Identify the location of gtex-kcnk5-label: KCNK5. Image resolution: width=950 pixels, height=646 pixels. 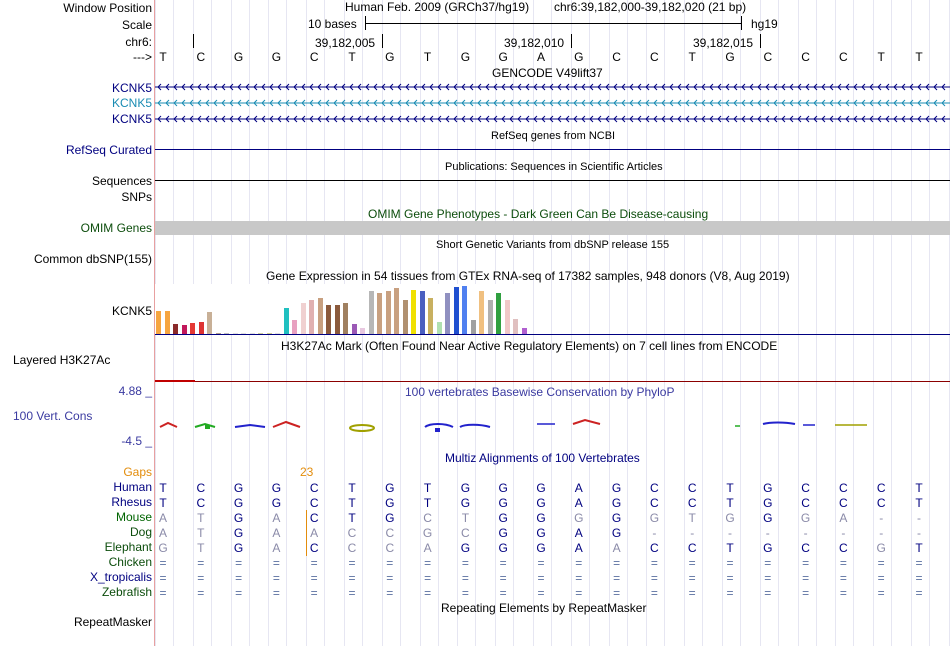
(131, 311).